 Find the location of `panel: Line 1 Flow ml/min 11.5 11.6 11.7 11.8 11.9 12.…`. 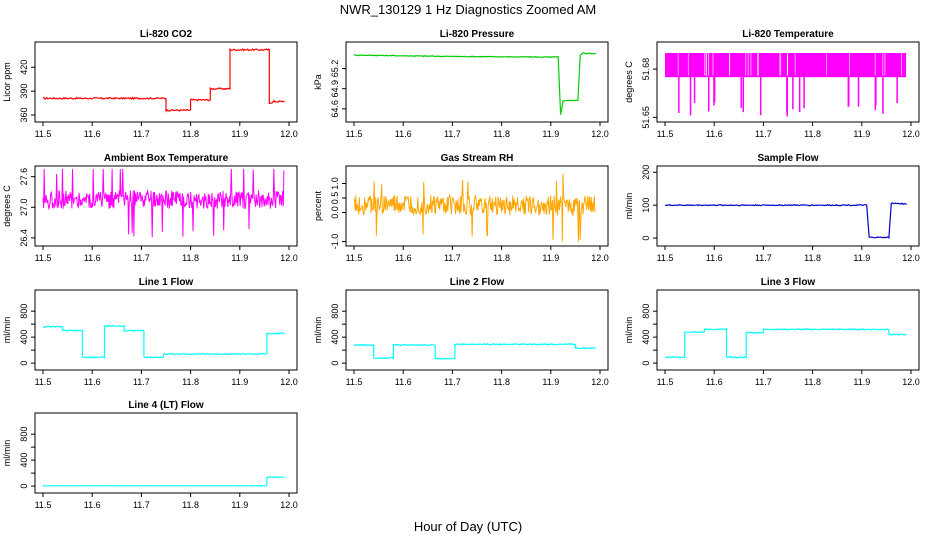

panel: Line 1 Flow ml/min 11.5 11.6 11.7 11.8 11.9 12.… is located at coordinates (150, 332).